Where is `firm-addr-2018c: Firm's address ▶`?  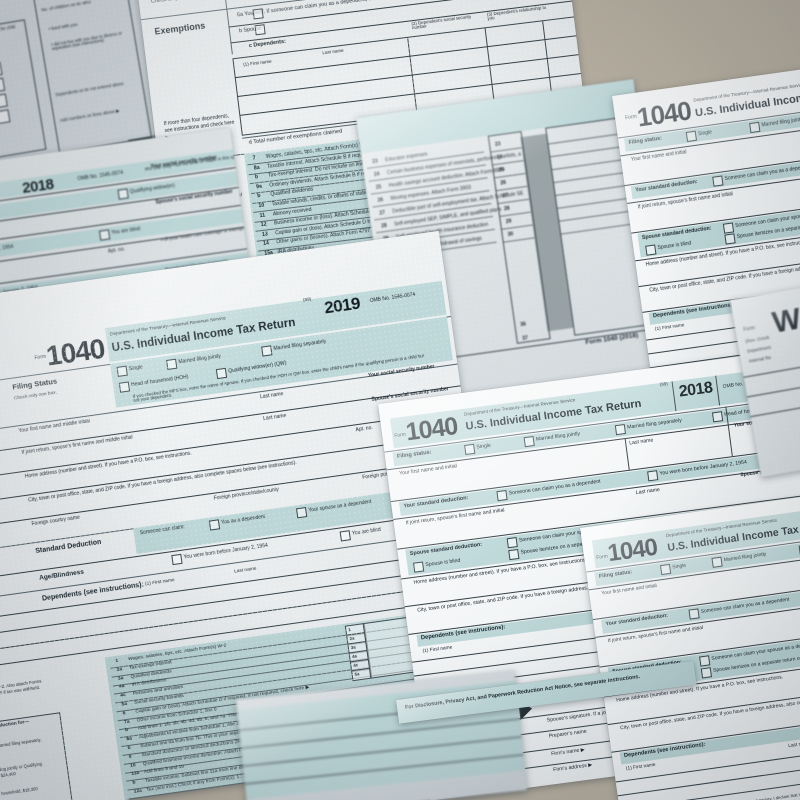 firm-addr-2018c: Firm's address ▶ is located at coordinates (572, 768).